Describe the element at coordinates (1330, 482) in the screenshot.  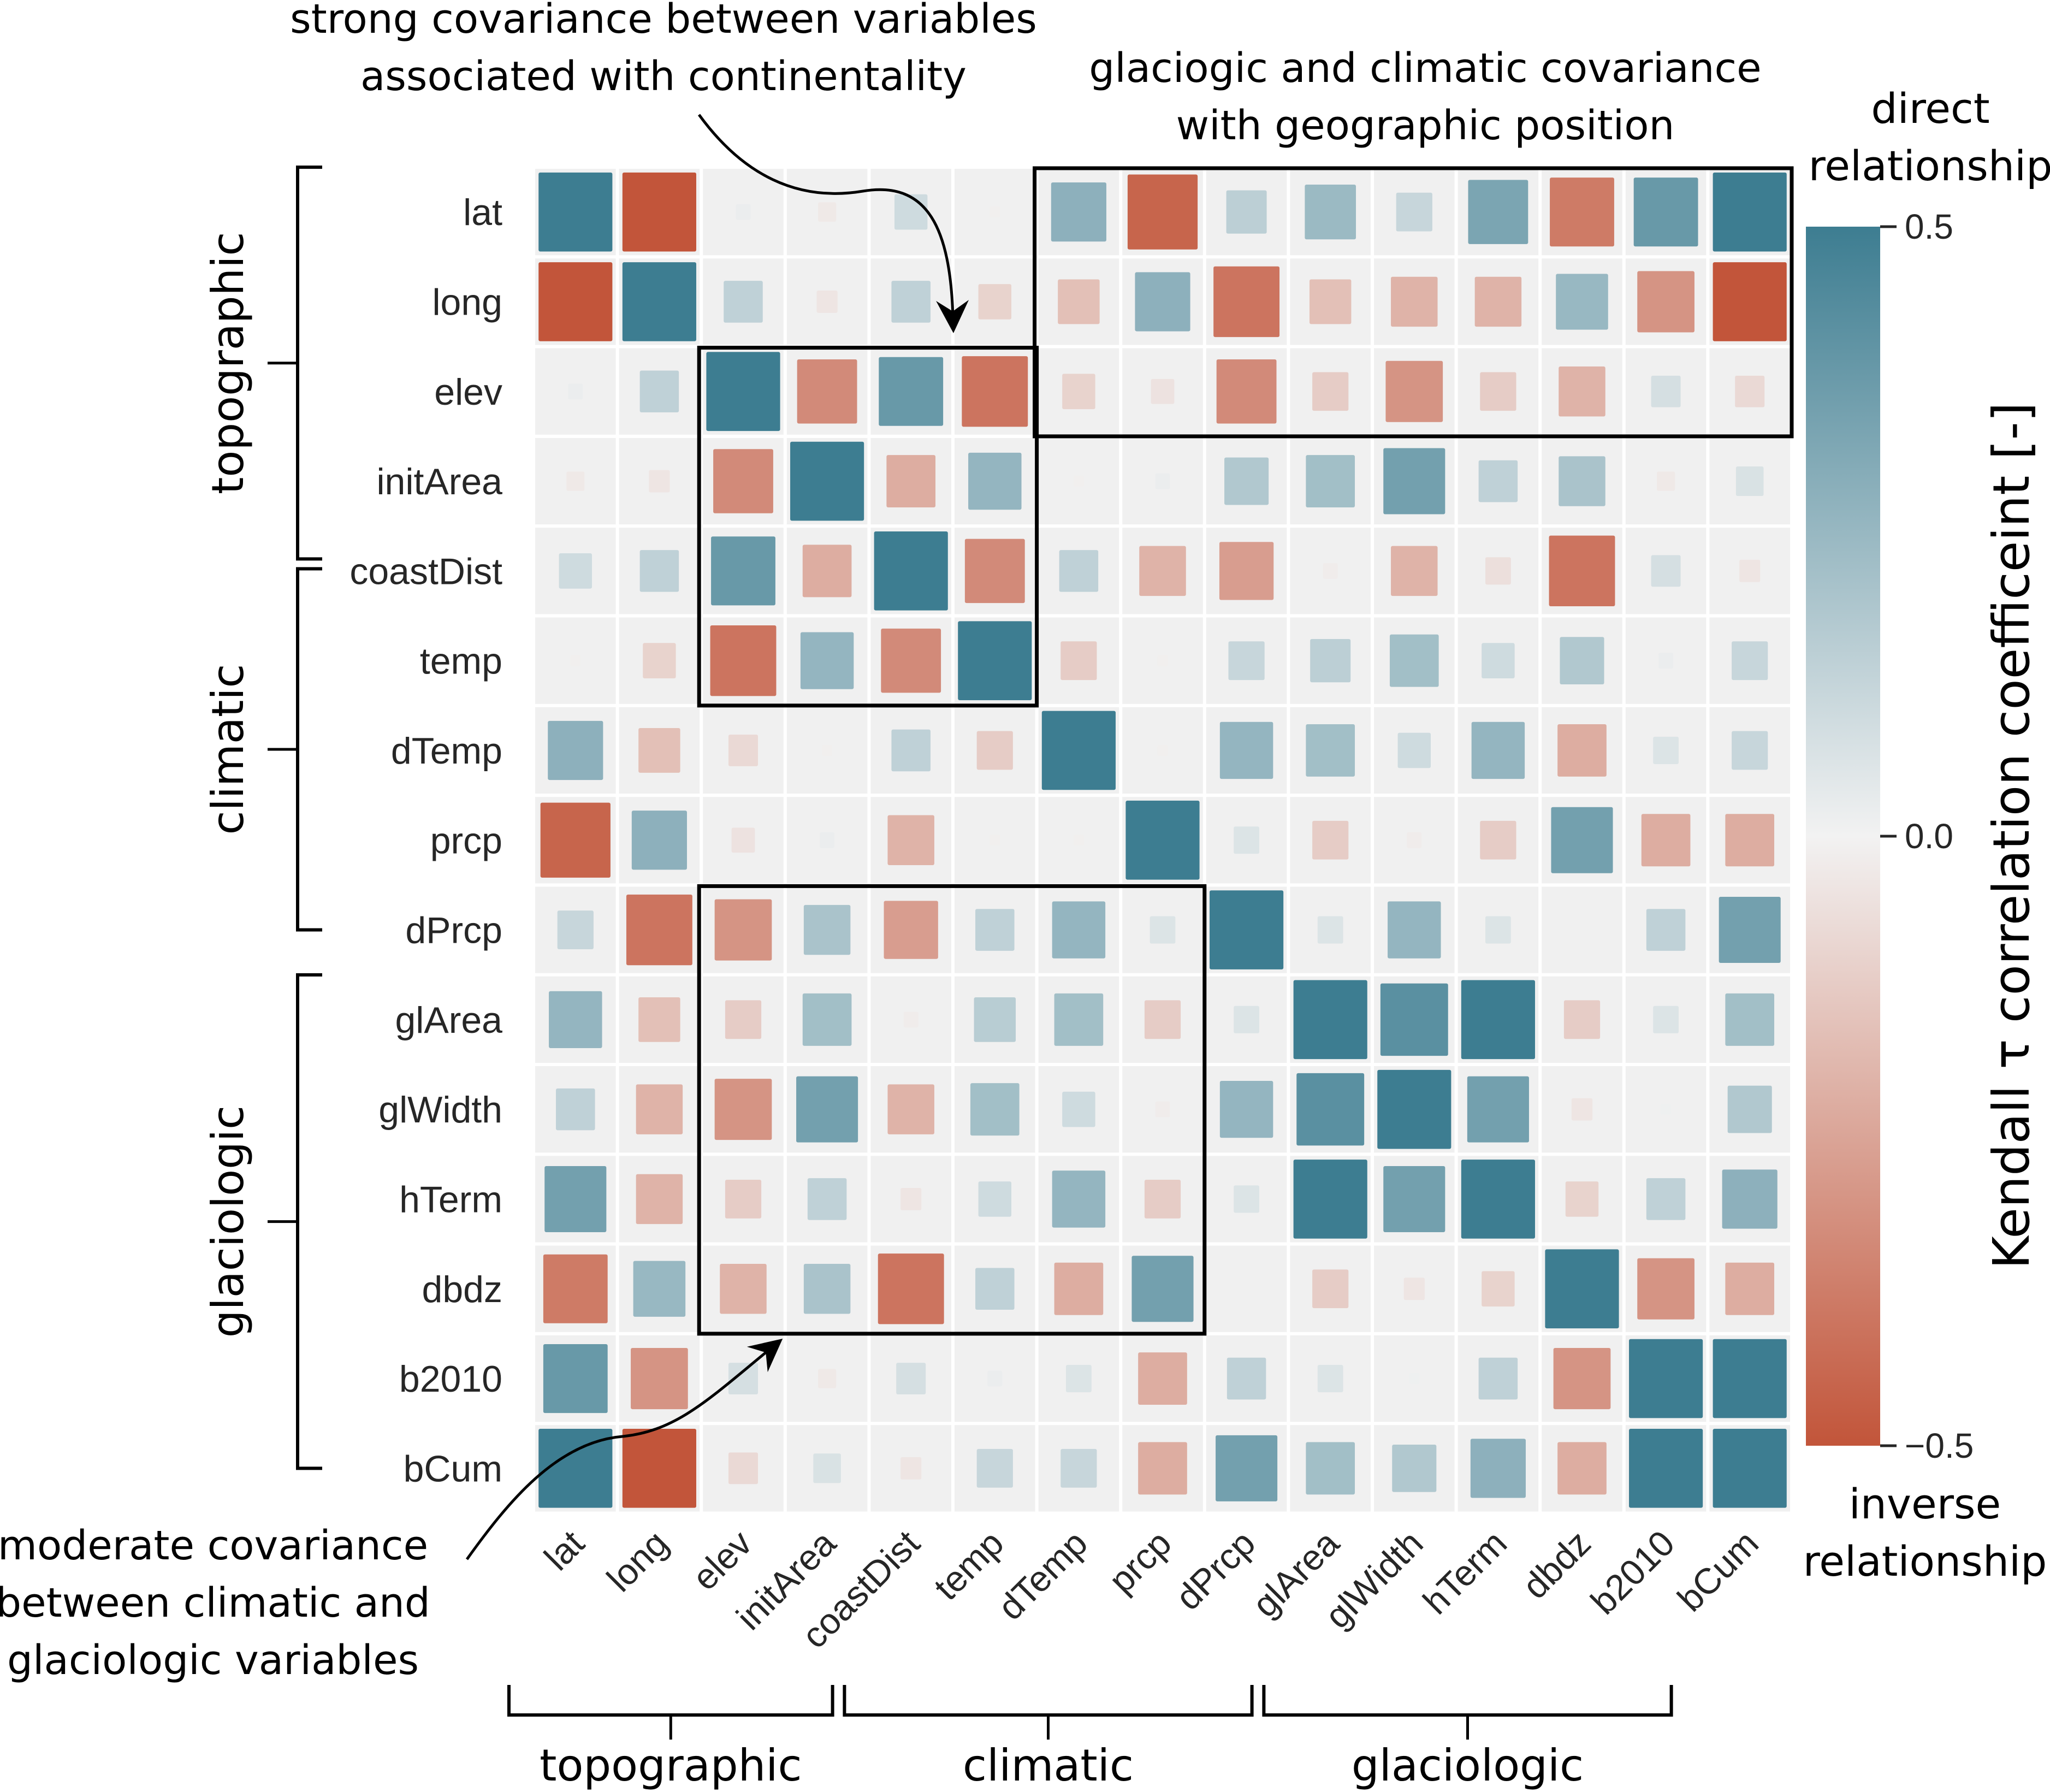
I see `heatmap-square-initArea-glArea` at that location.